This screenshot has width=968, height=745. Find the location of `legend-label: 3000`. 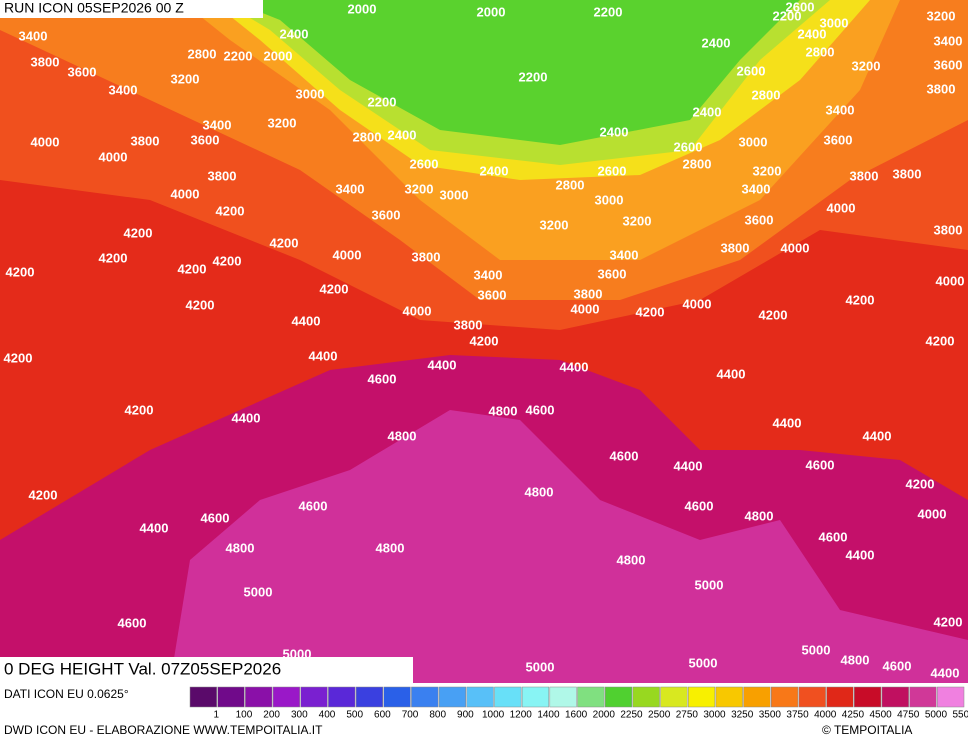

legend-label: 3000 is located at coordinates (714, 715).